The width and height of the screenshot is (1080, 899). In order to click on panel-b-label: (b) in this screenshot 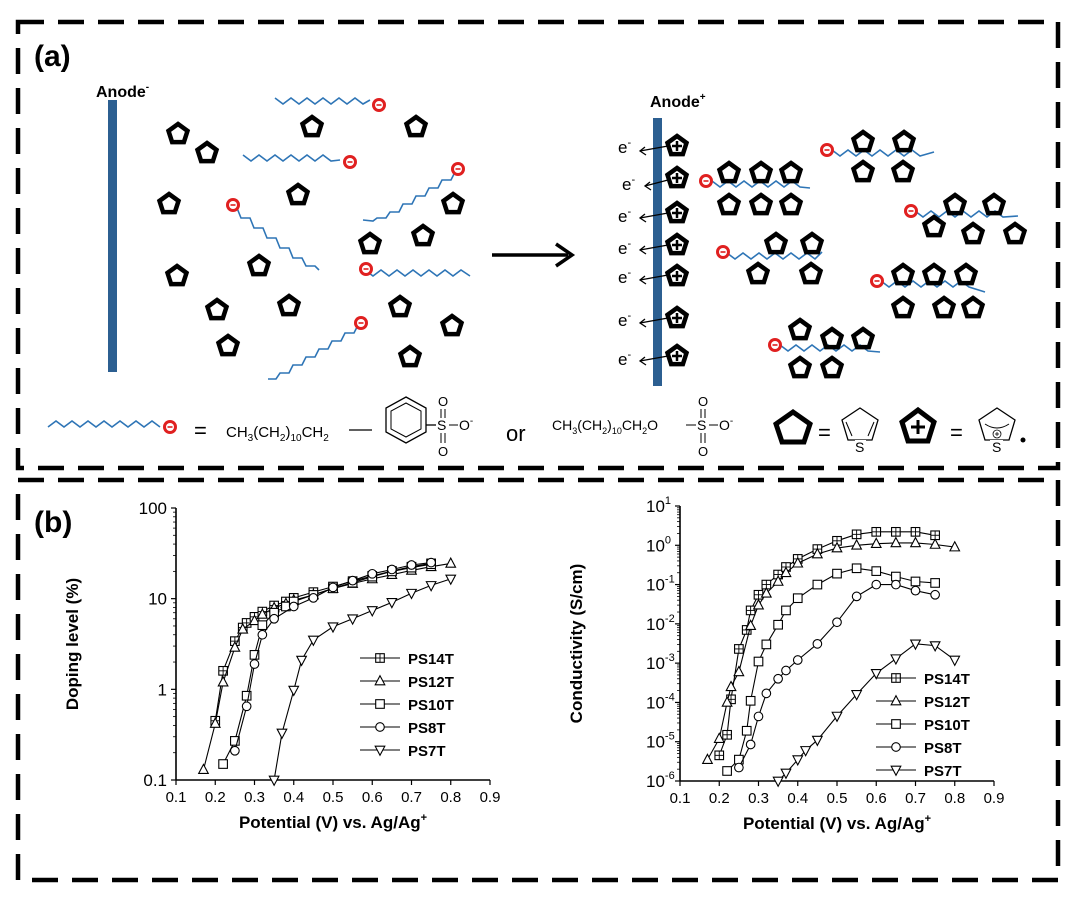, I will do `click(53, 522)`.